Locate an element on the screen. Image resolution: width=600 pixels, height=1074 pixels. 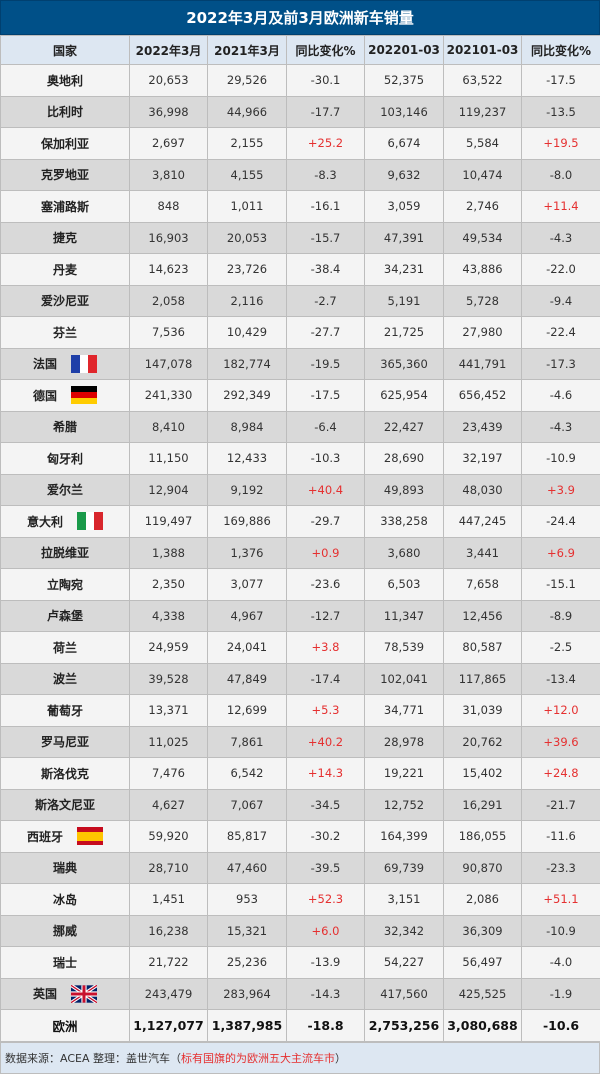
mar-2021-cell: 9,192 is located at coordinates (247, 489).